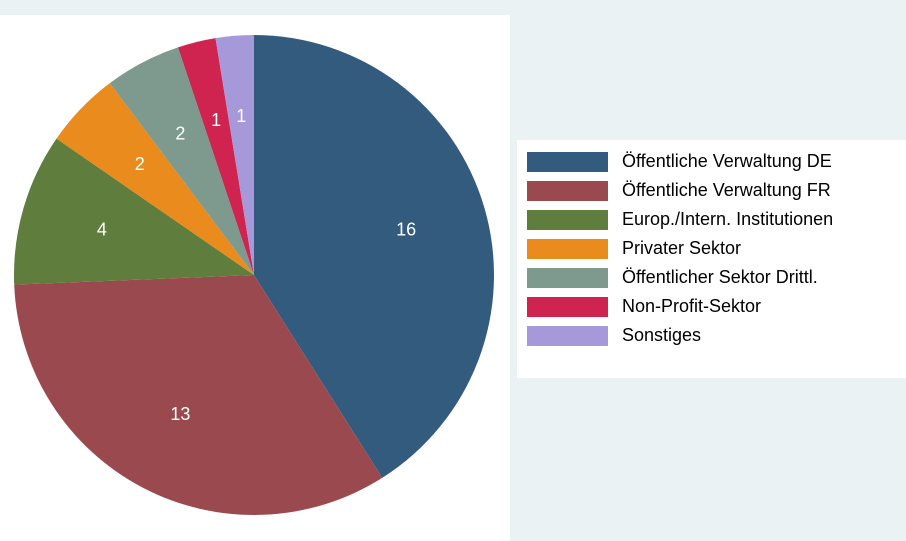  Describe the element at coordinates (681, 248) in the screenshot. I see `legend-label: Privater Sektor` at that location.